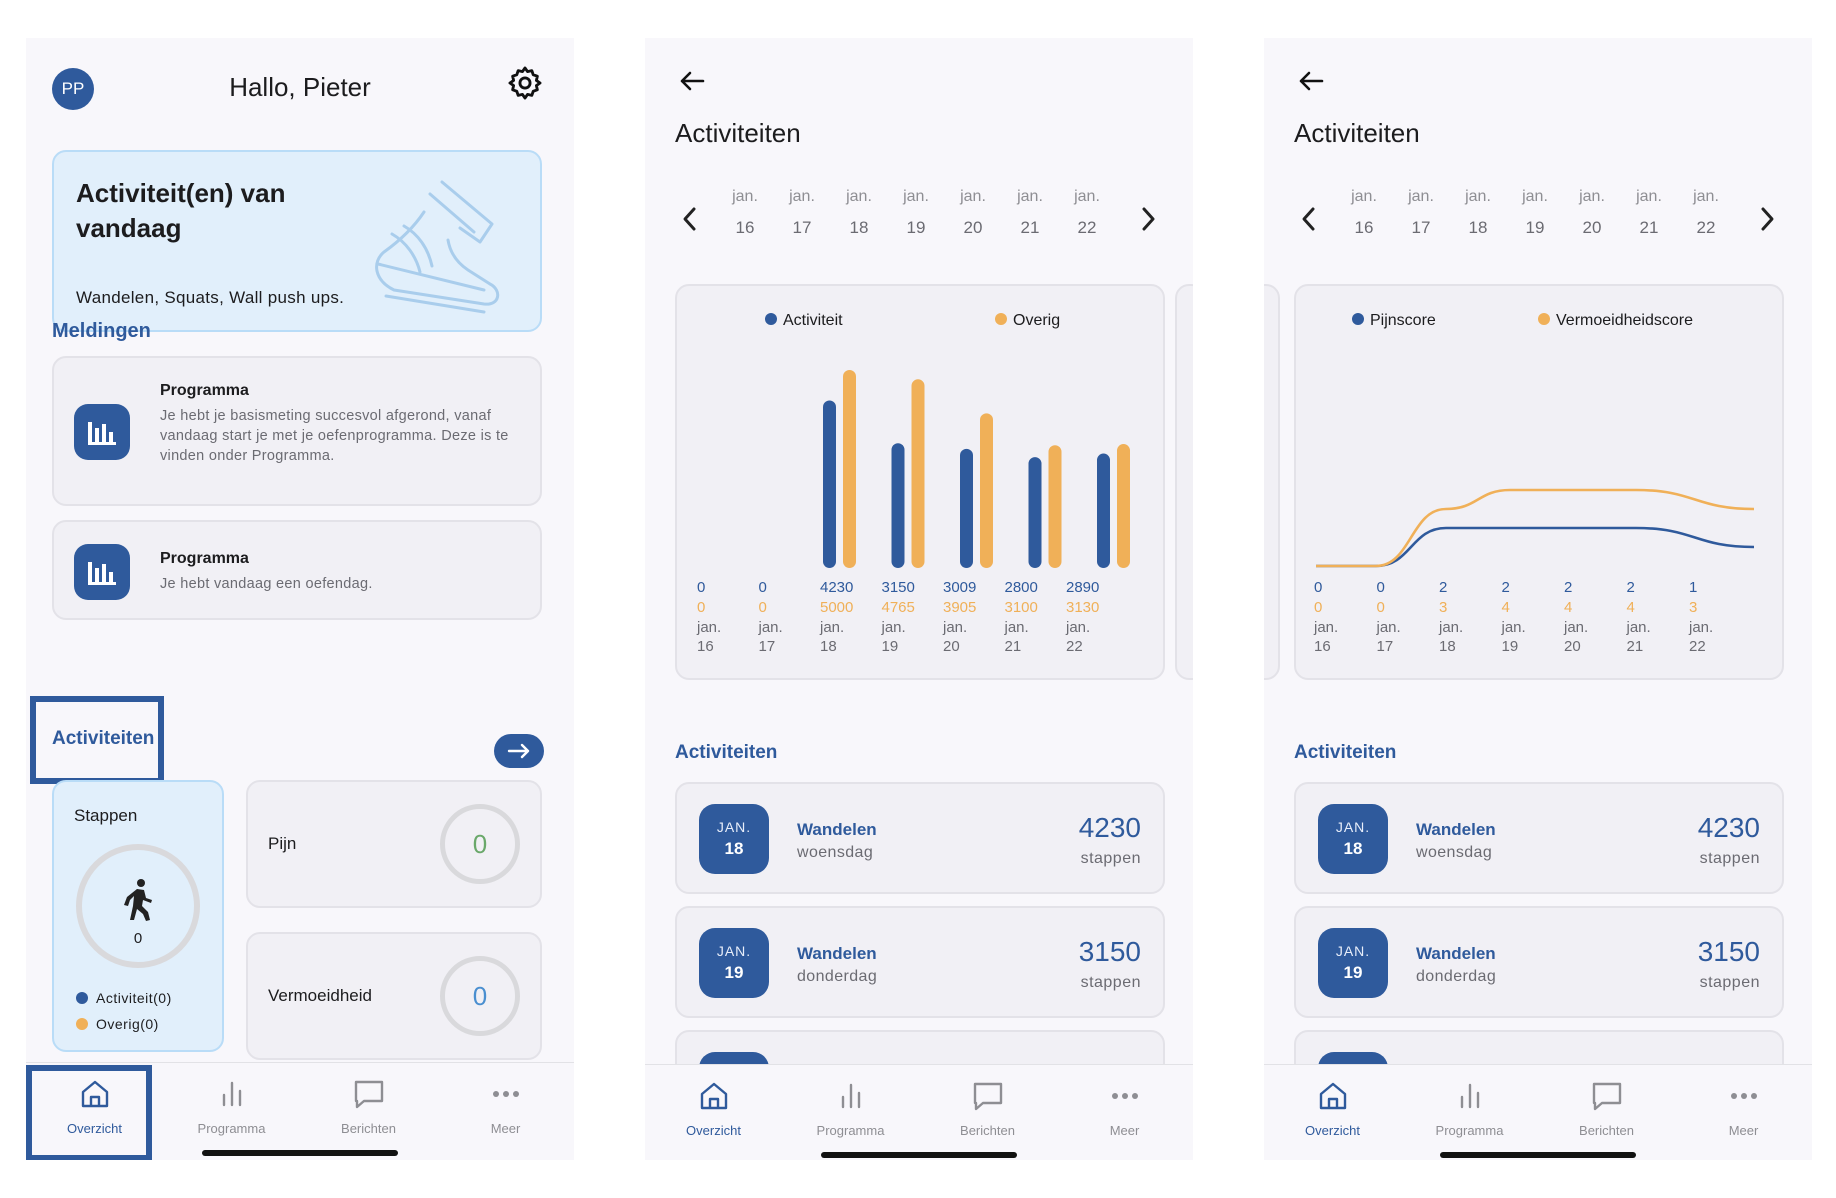 Image resolution: width=1836 pixels, height=1198 pixels. Describe the element at coordinates (204, 390) in the screenshot. I see `notification-title: Programma` at that location.